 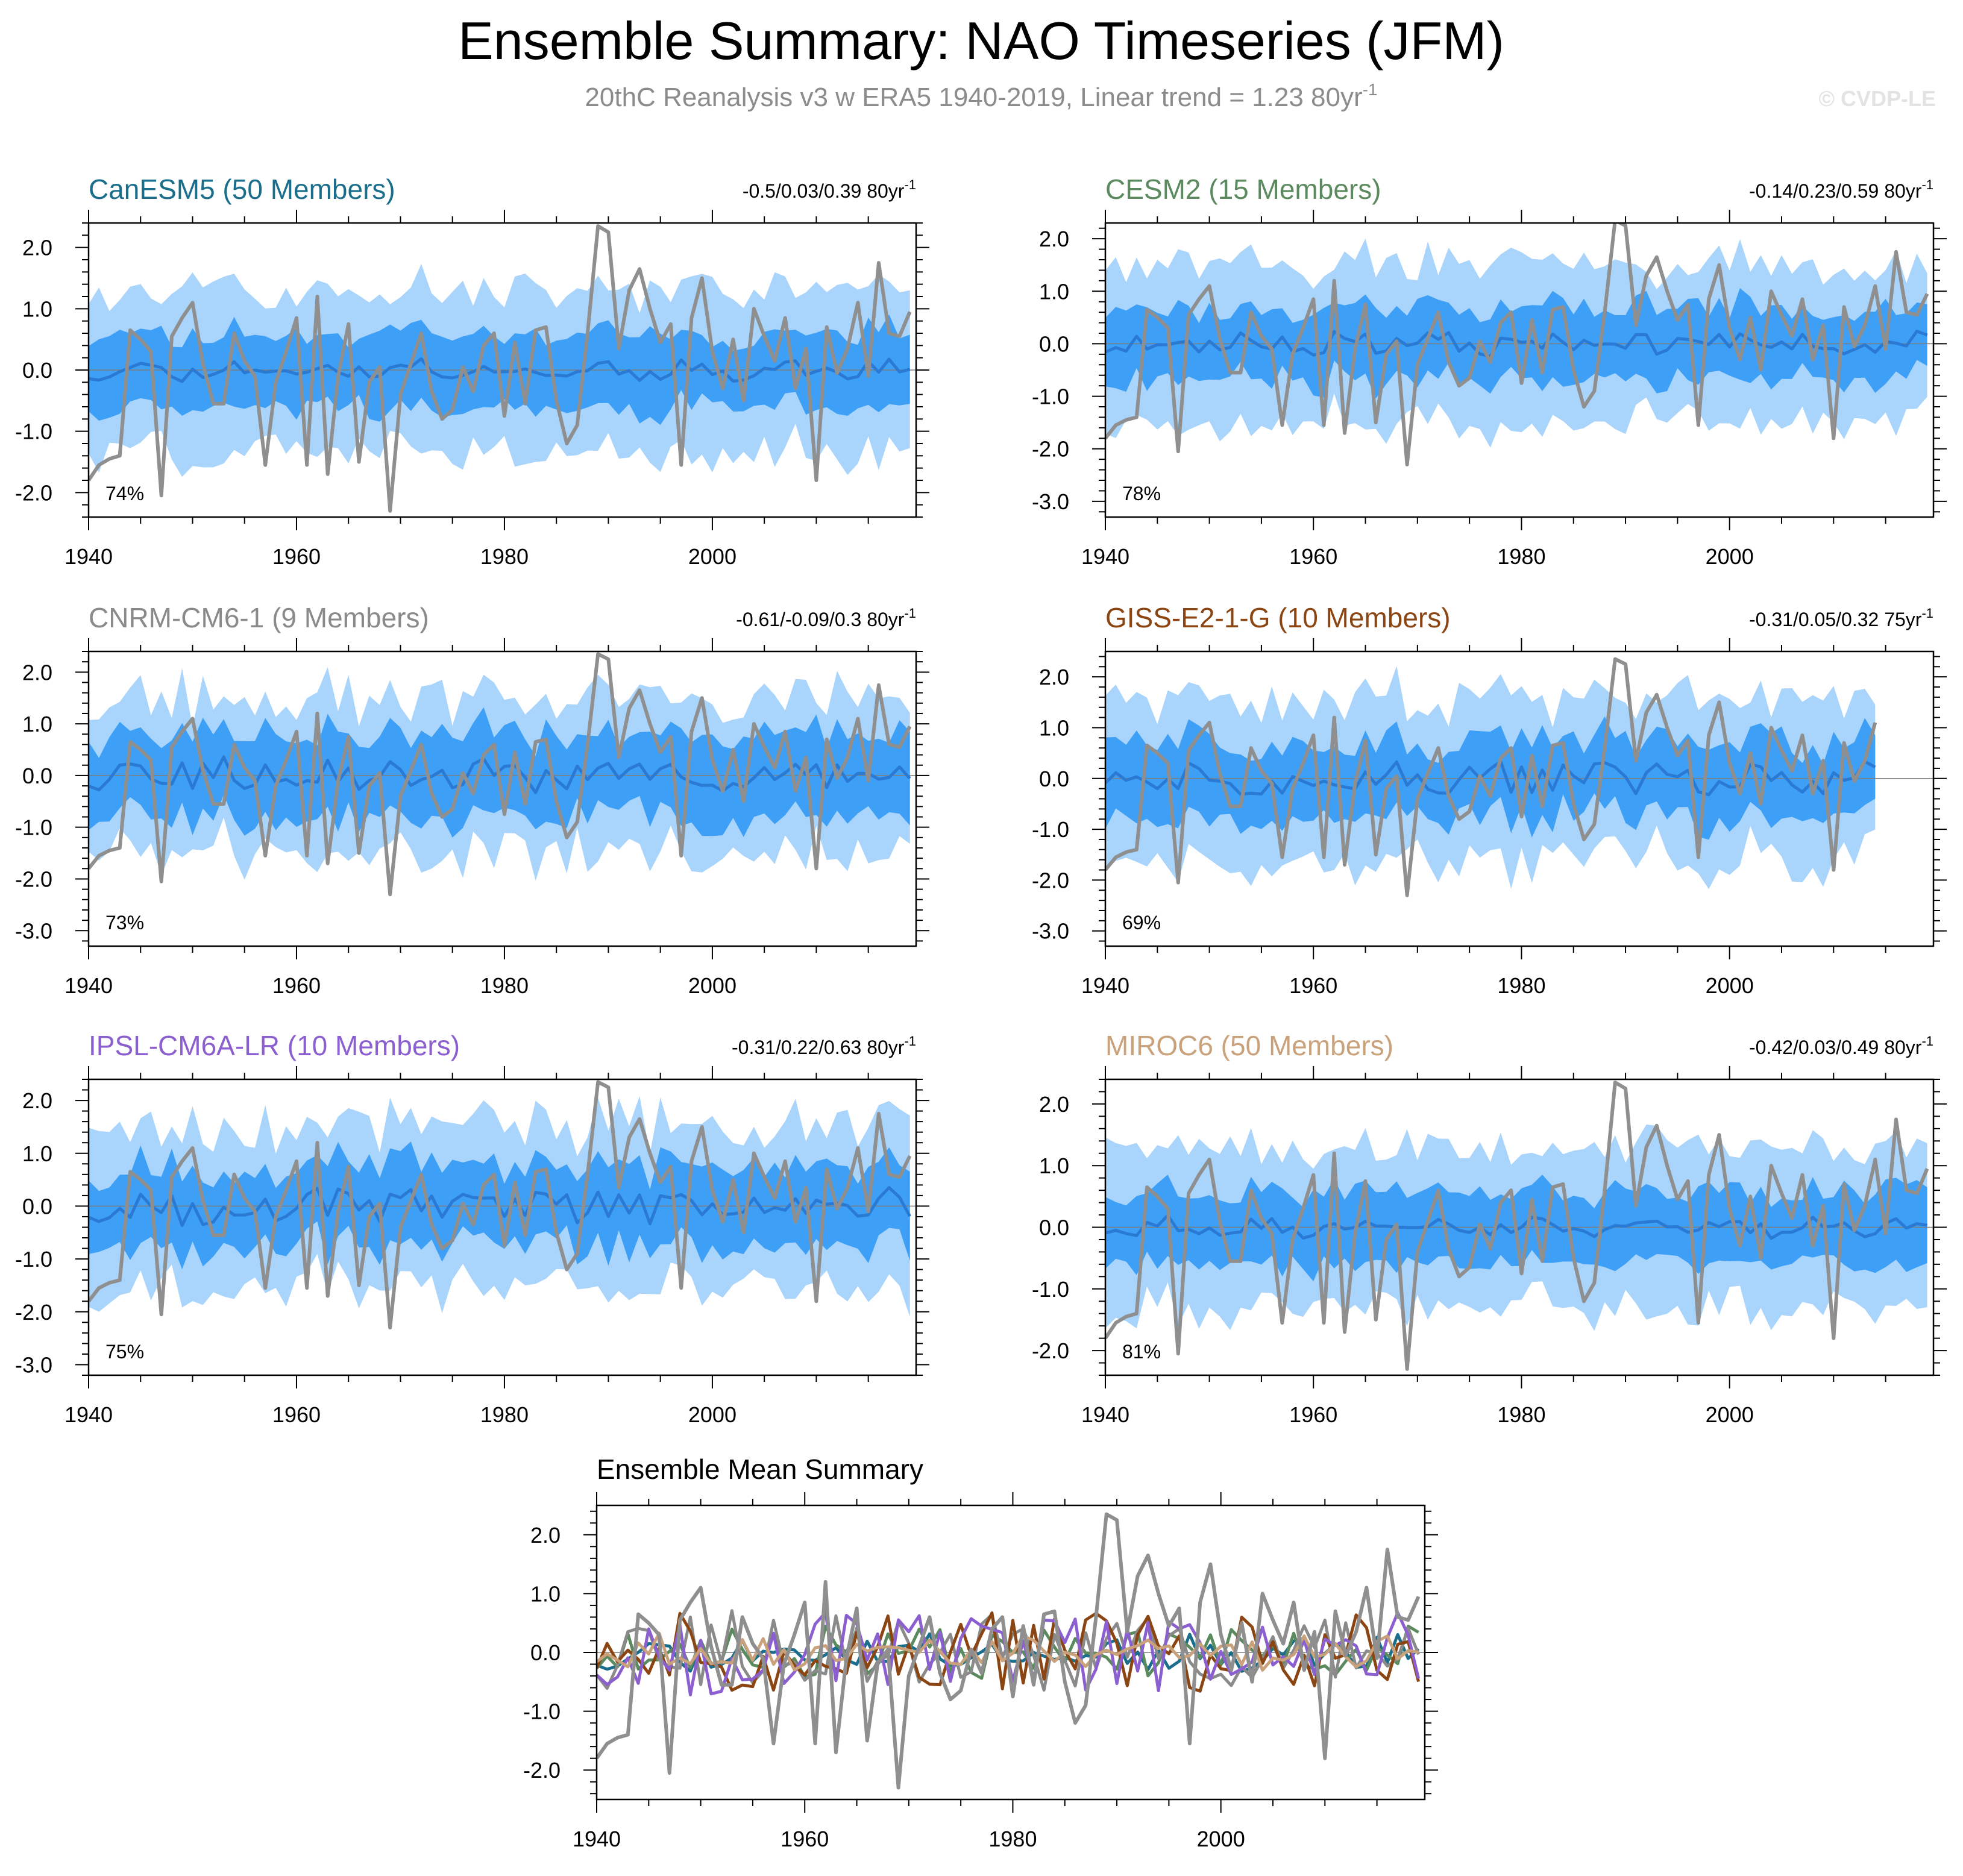 I want to click on panel-title: CESM2 (15 Members), so click(x=1243, y=189).